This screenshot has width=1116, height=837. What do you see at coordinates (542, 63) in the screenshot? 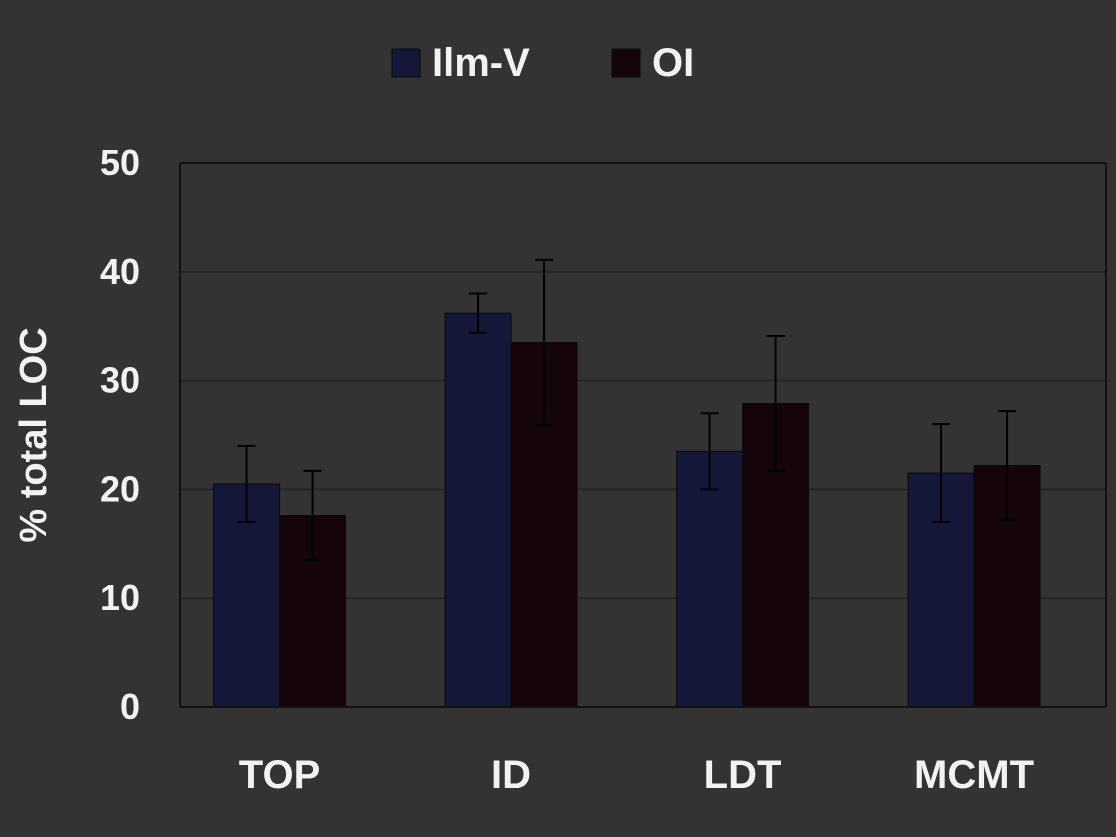
I see `legend: Ilm-V OI` at bounding box center [542, 63].